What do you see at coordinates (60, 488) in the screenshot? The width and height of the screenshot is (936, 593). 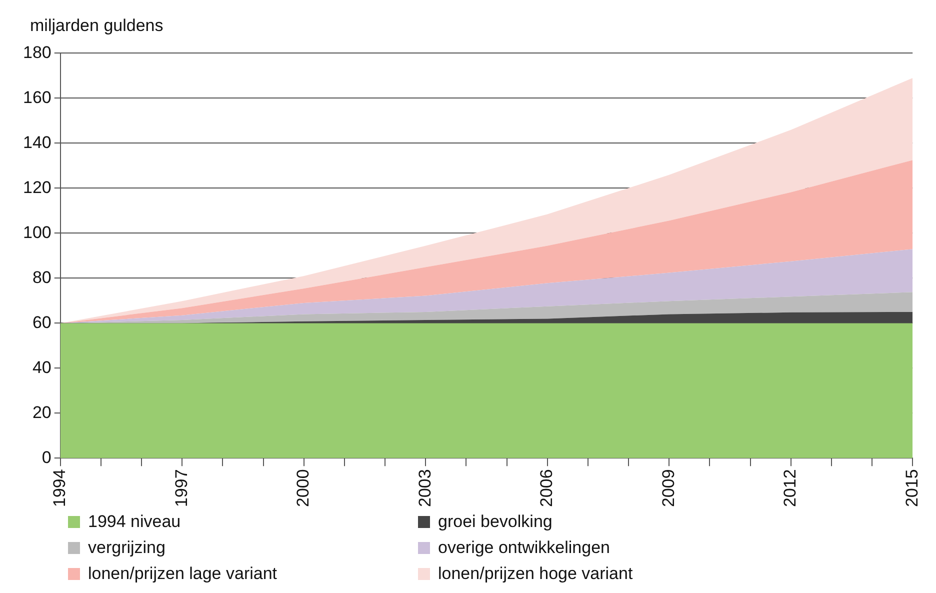 I see `x-tick-label: 1994` at bounding box center [60, 488].